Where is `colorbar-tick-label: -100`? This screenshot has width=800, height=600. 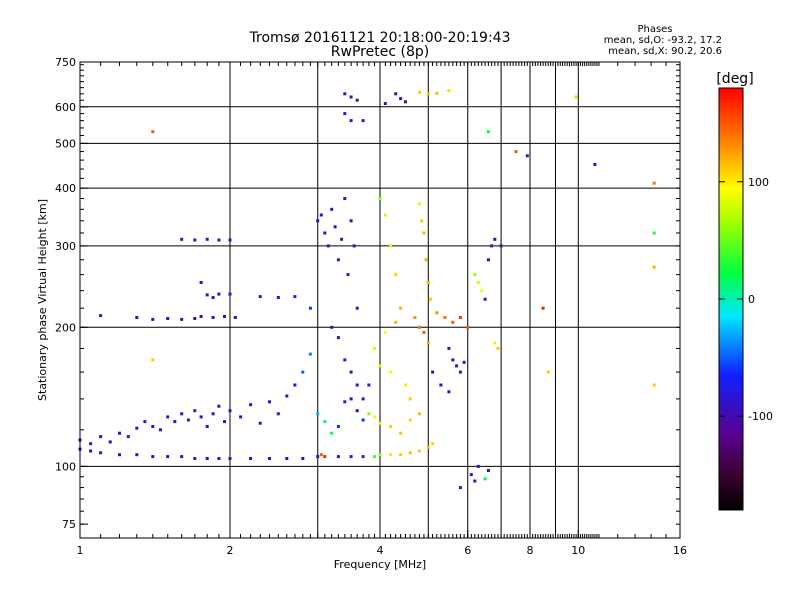
colorbar-tick-label: -100 is located at coordinates (760, 416).